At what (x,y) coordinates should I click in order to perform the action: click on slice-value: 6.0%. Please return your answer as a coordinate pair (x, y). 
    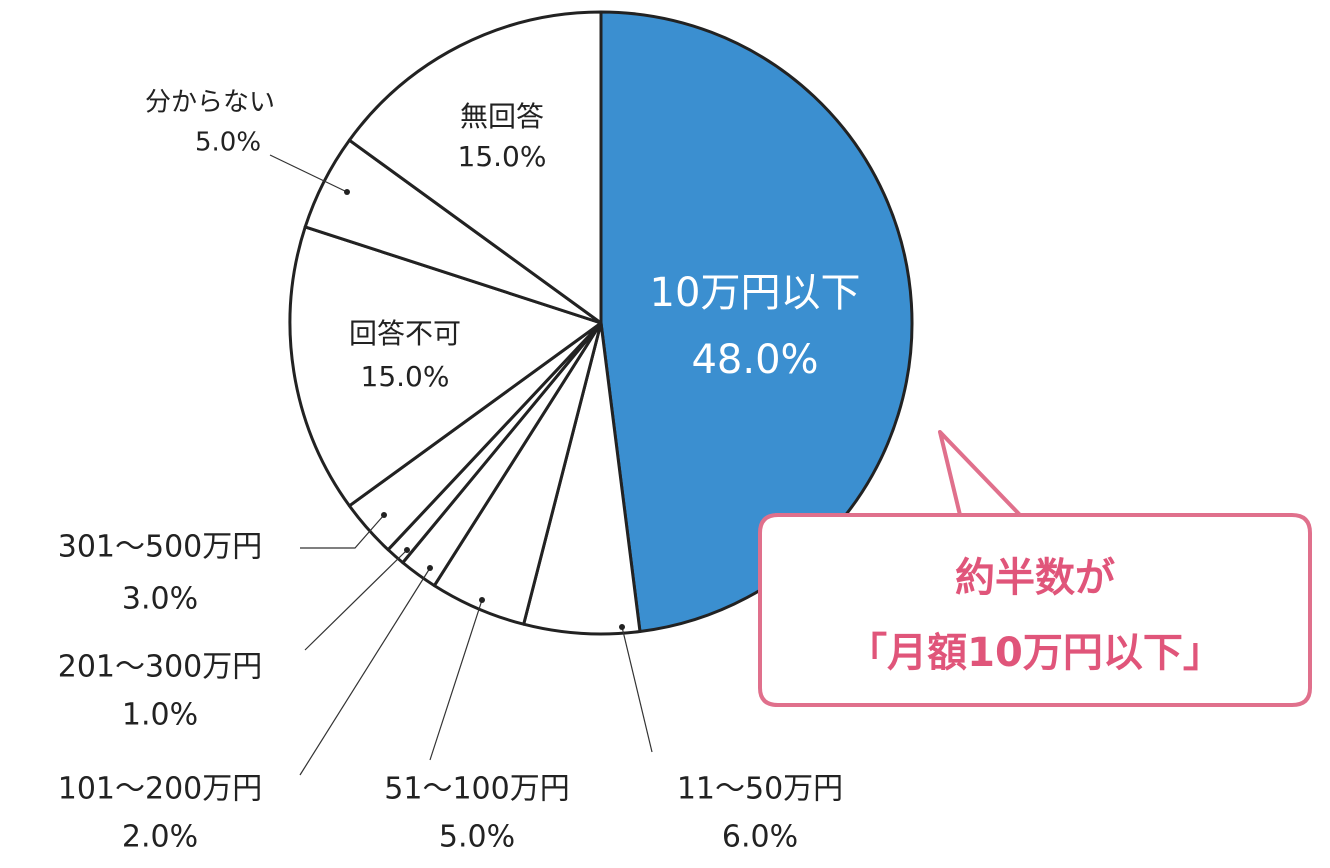
    Looking at the image, I should click on (760, 837).